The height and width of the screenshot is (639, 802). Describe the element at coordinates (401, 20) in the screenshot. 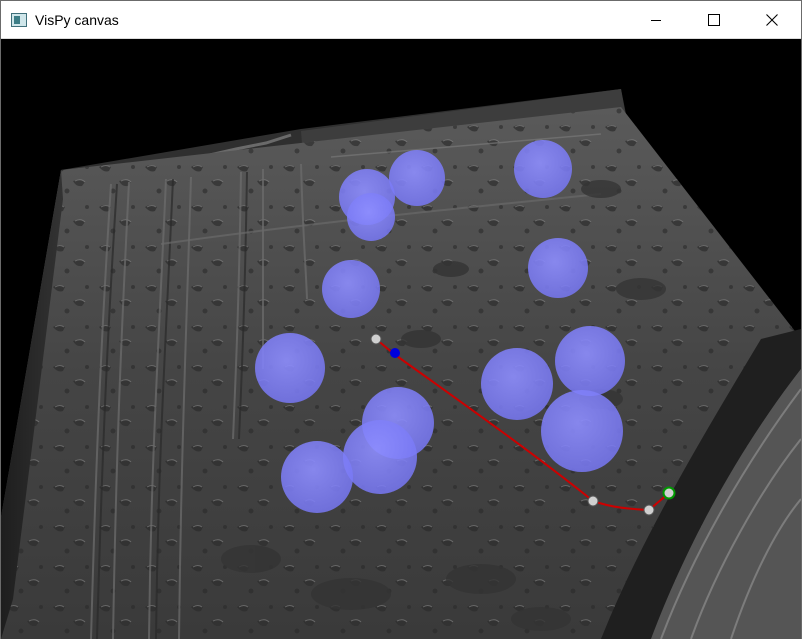

I see `title-bar: VisPy canvas` at that location.